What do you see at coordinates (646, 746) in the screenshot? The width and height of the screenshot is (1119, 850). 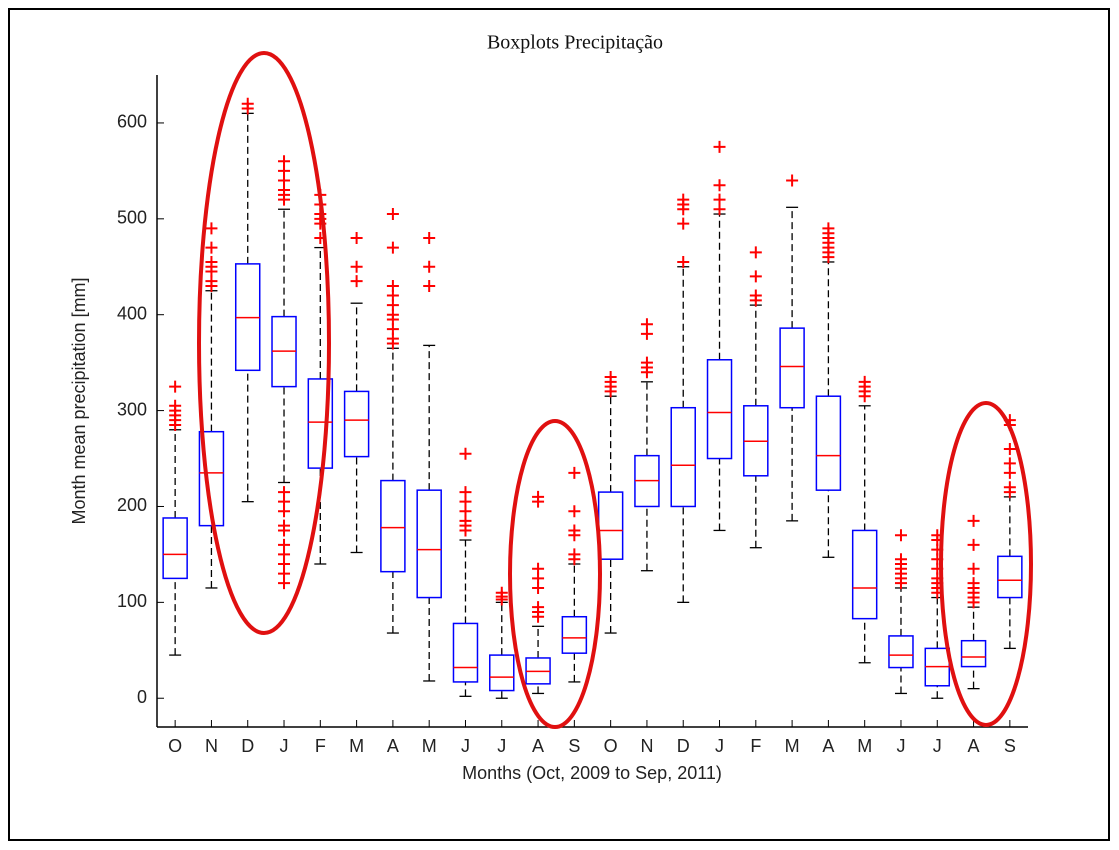 I see `x-tick-label: N` at bounding box center [646, 746].